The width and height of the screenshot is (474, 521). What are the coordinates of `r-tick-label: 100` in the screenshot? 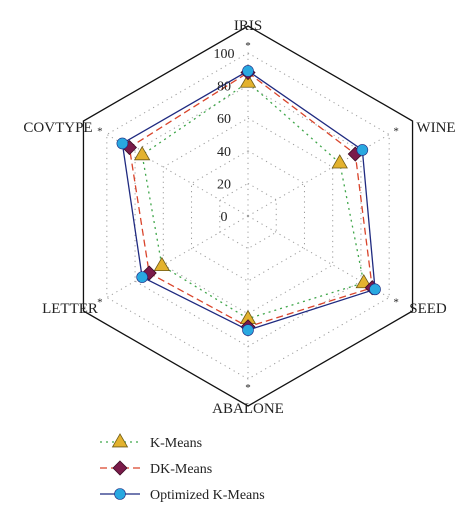 It's located at (224, 54).